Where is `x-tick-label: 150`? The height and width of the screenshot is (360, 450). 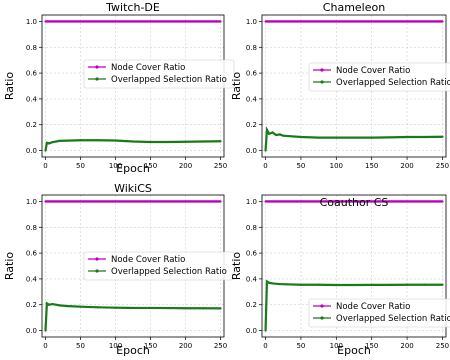
x-tick-label: 150 is located at coordinates (371, 346).